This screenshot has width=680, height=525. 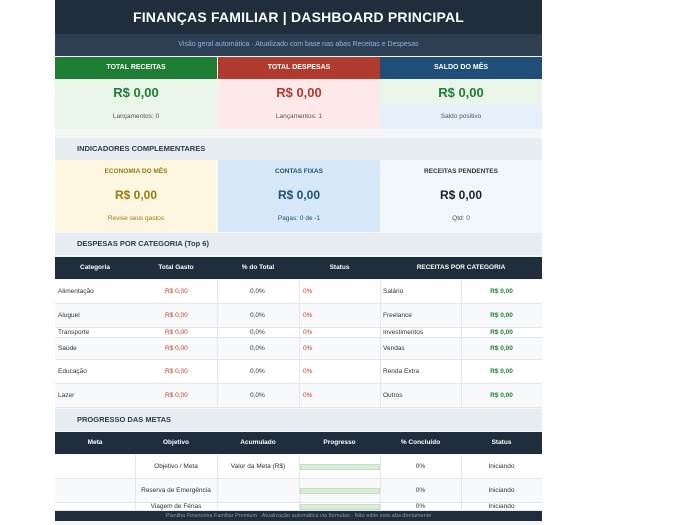 I want to click on kpi-card-despesas: R$ 0,00 Lançamentos: 1, so click(x=299, y=104).